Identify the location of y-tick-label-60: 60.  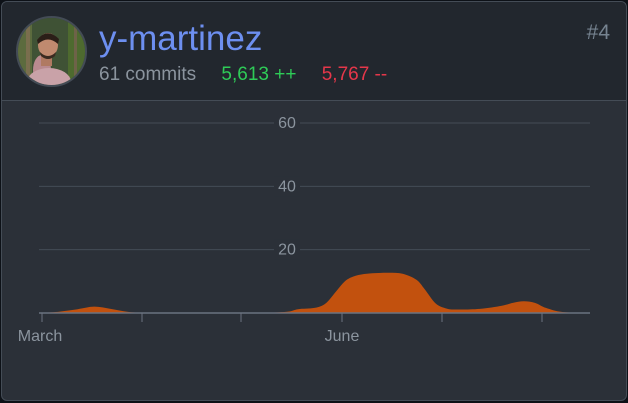
(287, 123).